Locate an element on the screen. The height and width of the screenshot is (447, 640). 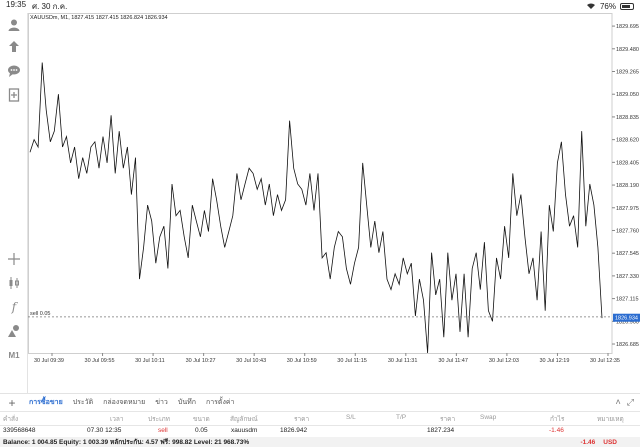
scroll-up-icon: ˄ is located at coordinates (618, 402).